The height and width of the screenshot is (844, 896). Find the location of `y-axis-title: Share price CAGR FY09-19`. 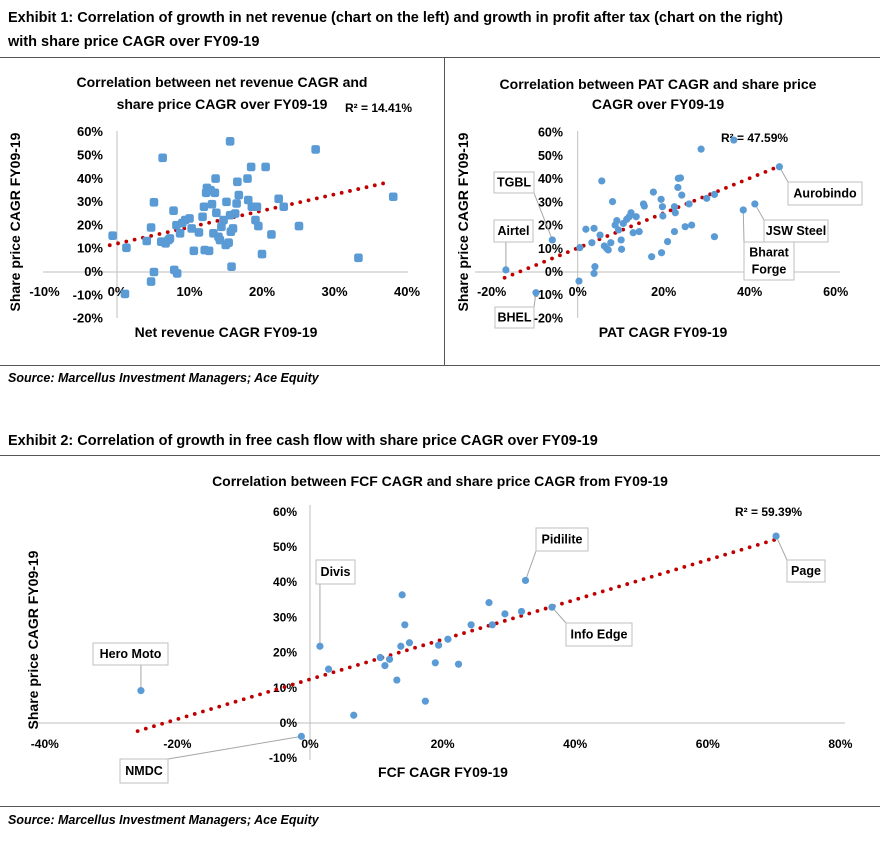

y-axis-title: Share price CAGR FY09-19 is located at coordinates (463, 221).